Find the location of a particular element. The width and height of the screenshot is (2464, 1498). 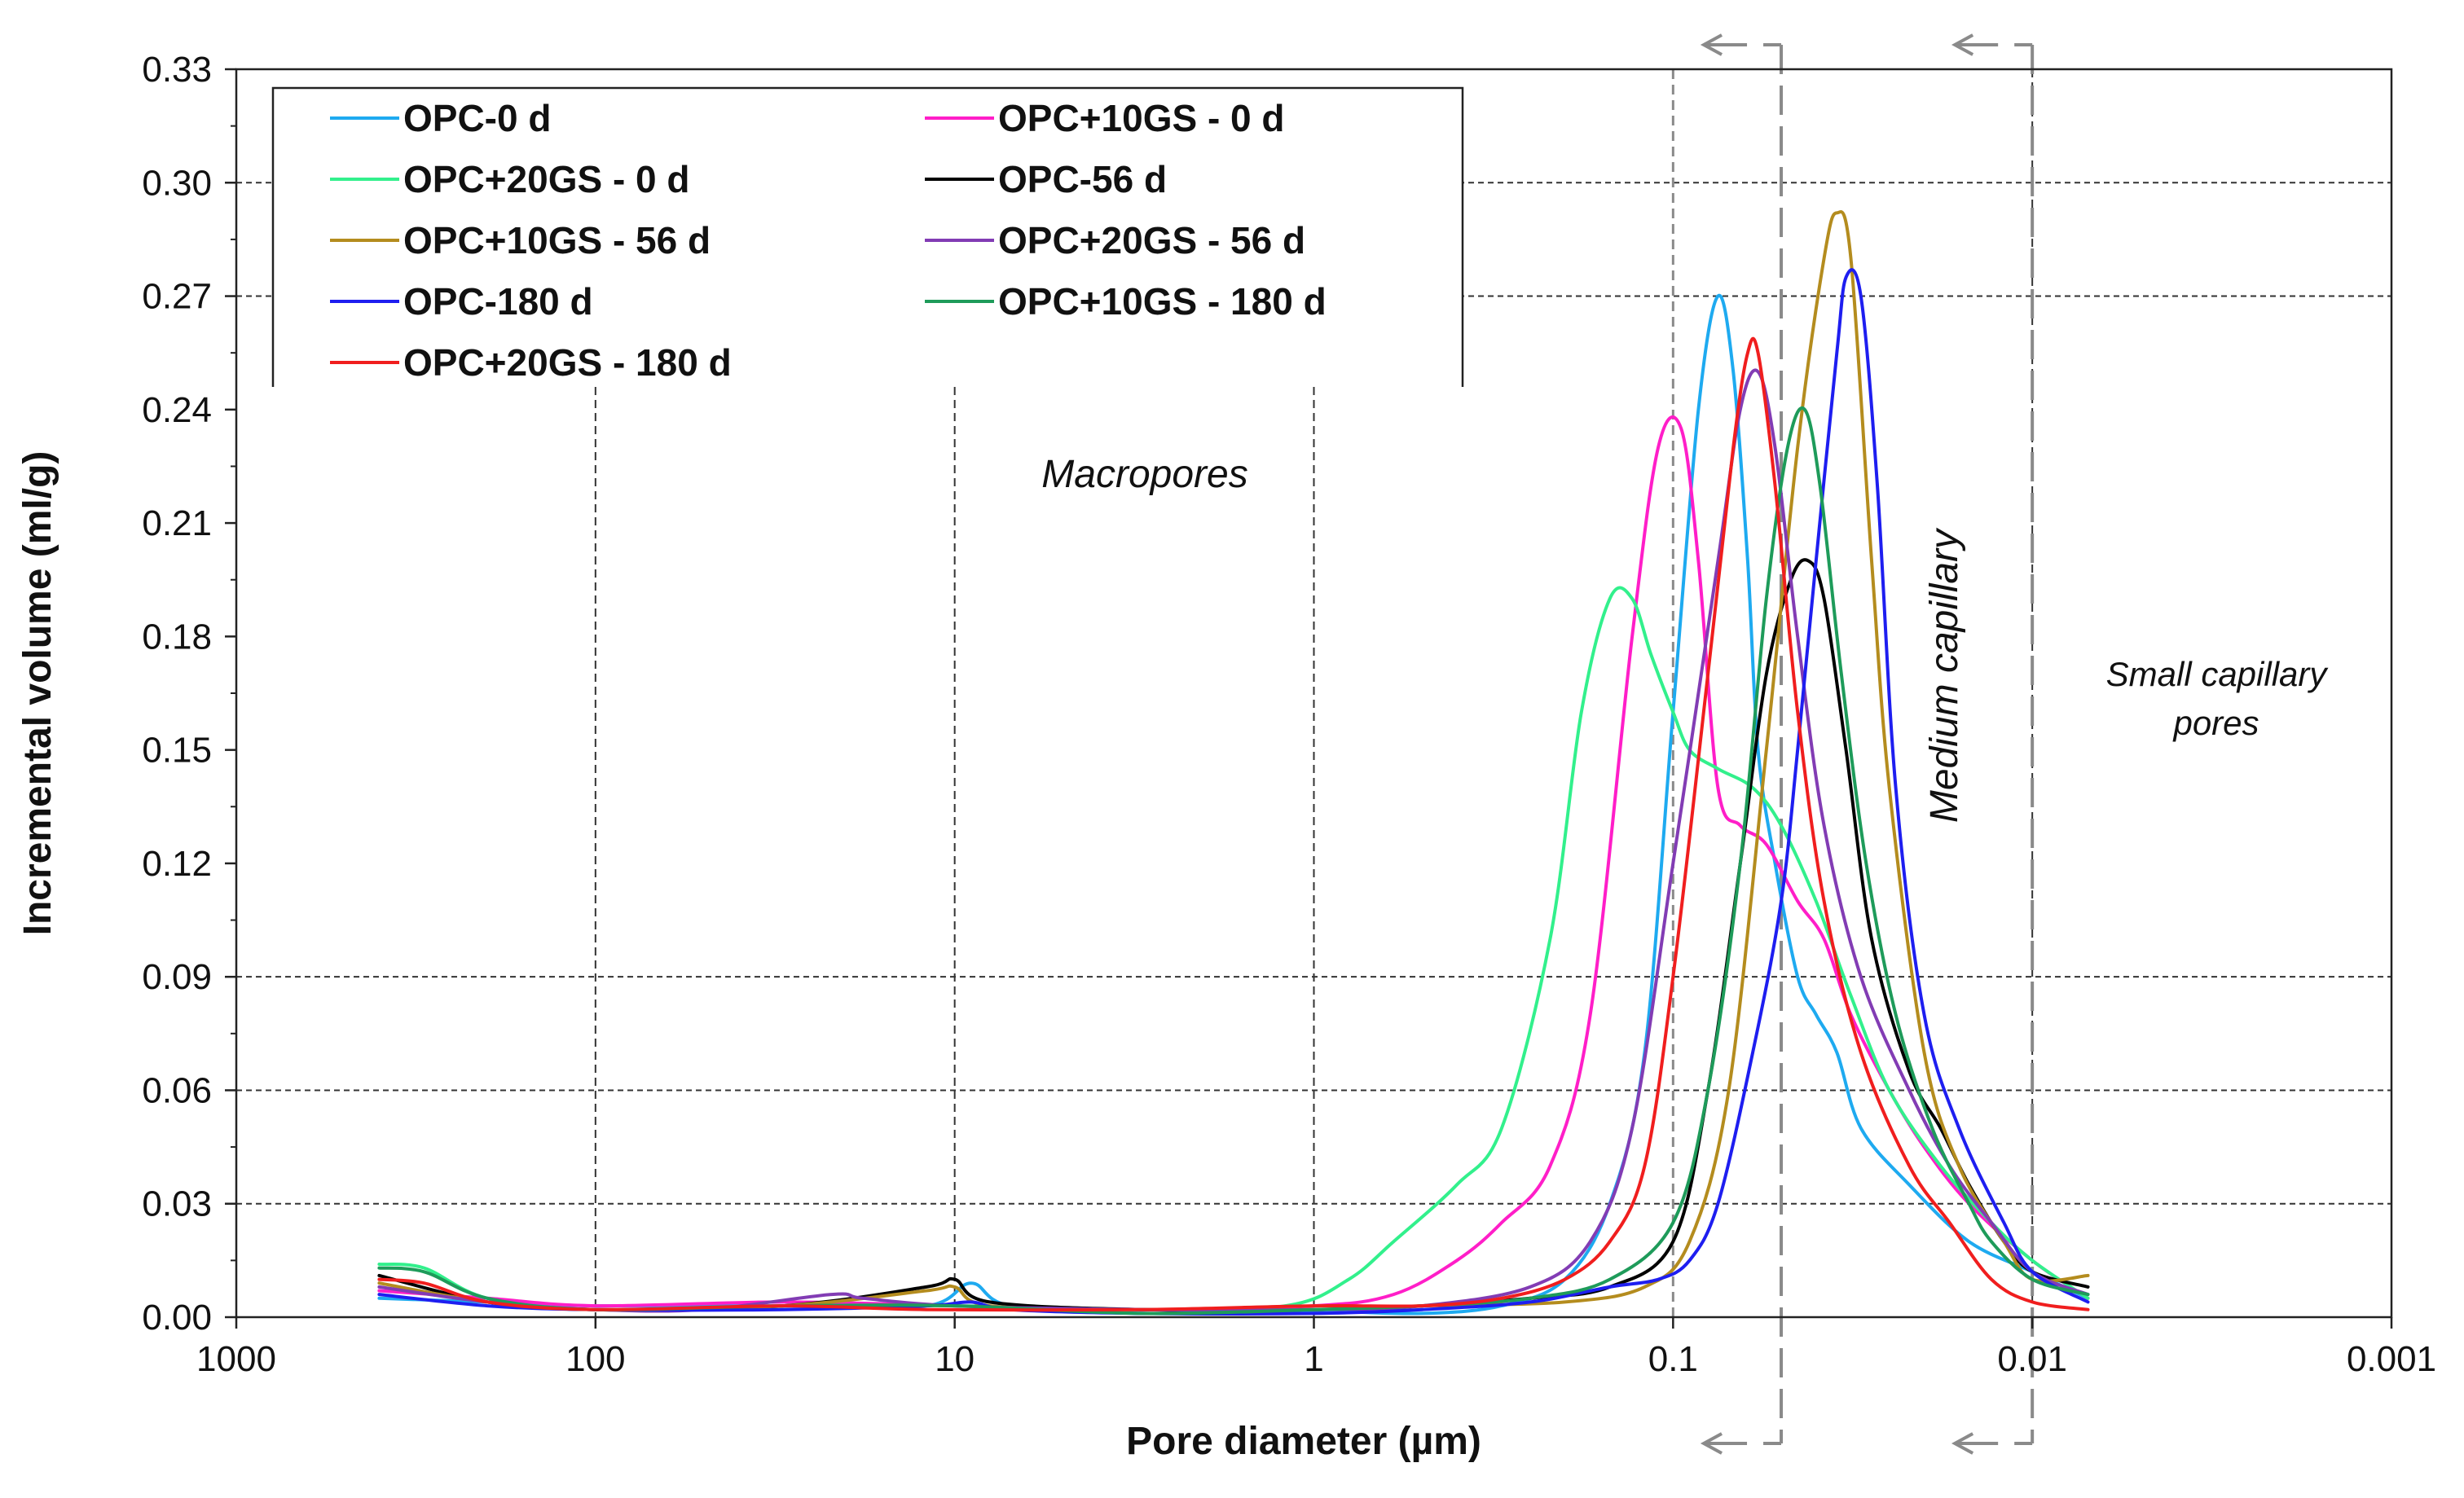

legend-label: OPC-56 d is located at coordinates (1082, 179).